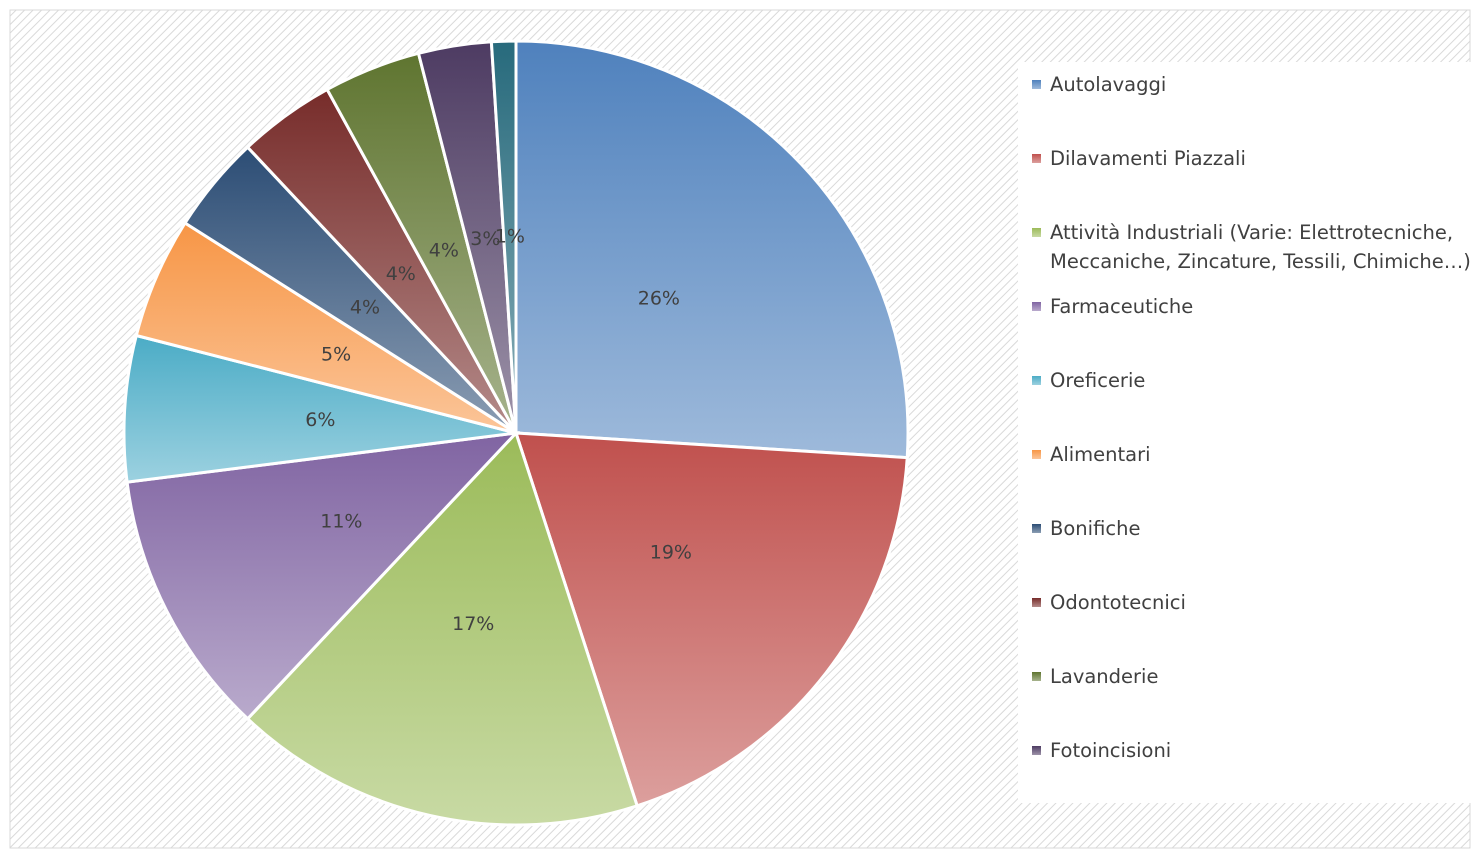  Describe the element at coordinates (320, 420) in the screenshot. I see `data-label: 6%` at that location.